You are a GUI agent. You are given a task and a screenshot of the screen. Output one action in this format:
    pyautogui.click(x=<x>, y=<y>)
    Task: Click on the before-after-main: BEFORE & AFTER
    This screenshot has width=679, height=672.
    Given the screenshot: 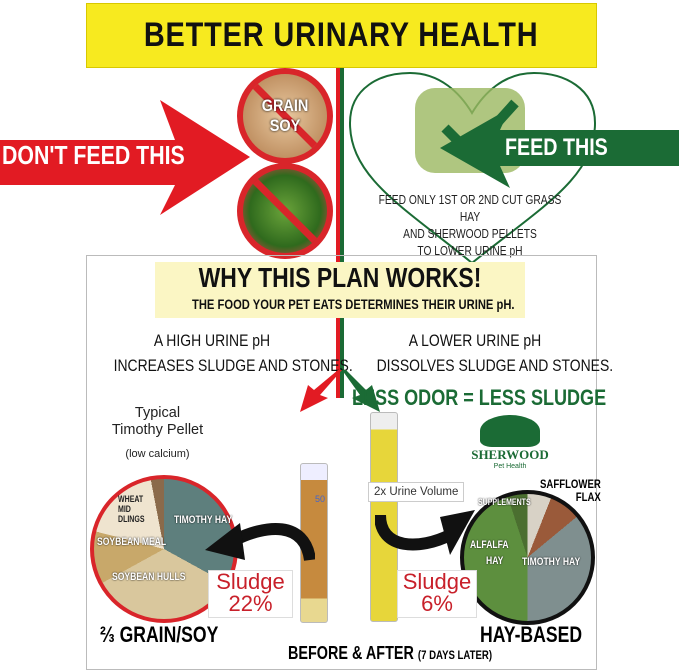 What is the action you would take?
    pyautogui.click(x=351, y=653)
    